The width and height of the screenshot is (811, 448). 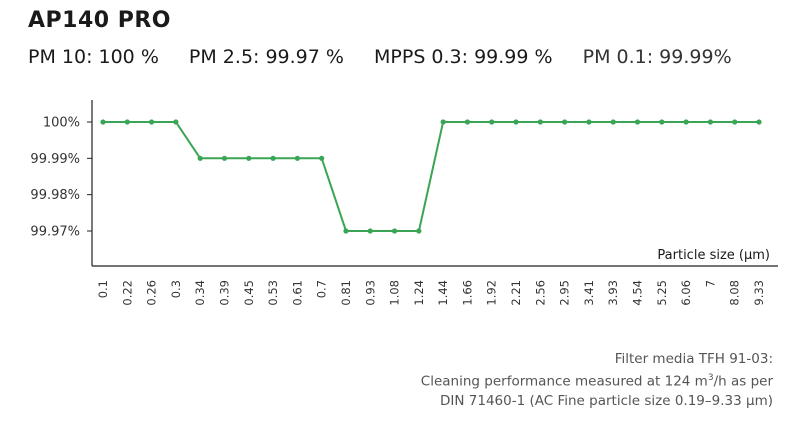 I want to click on x-axis-title: Particle size (µm), so click(x=713, y=255).